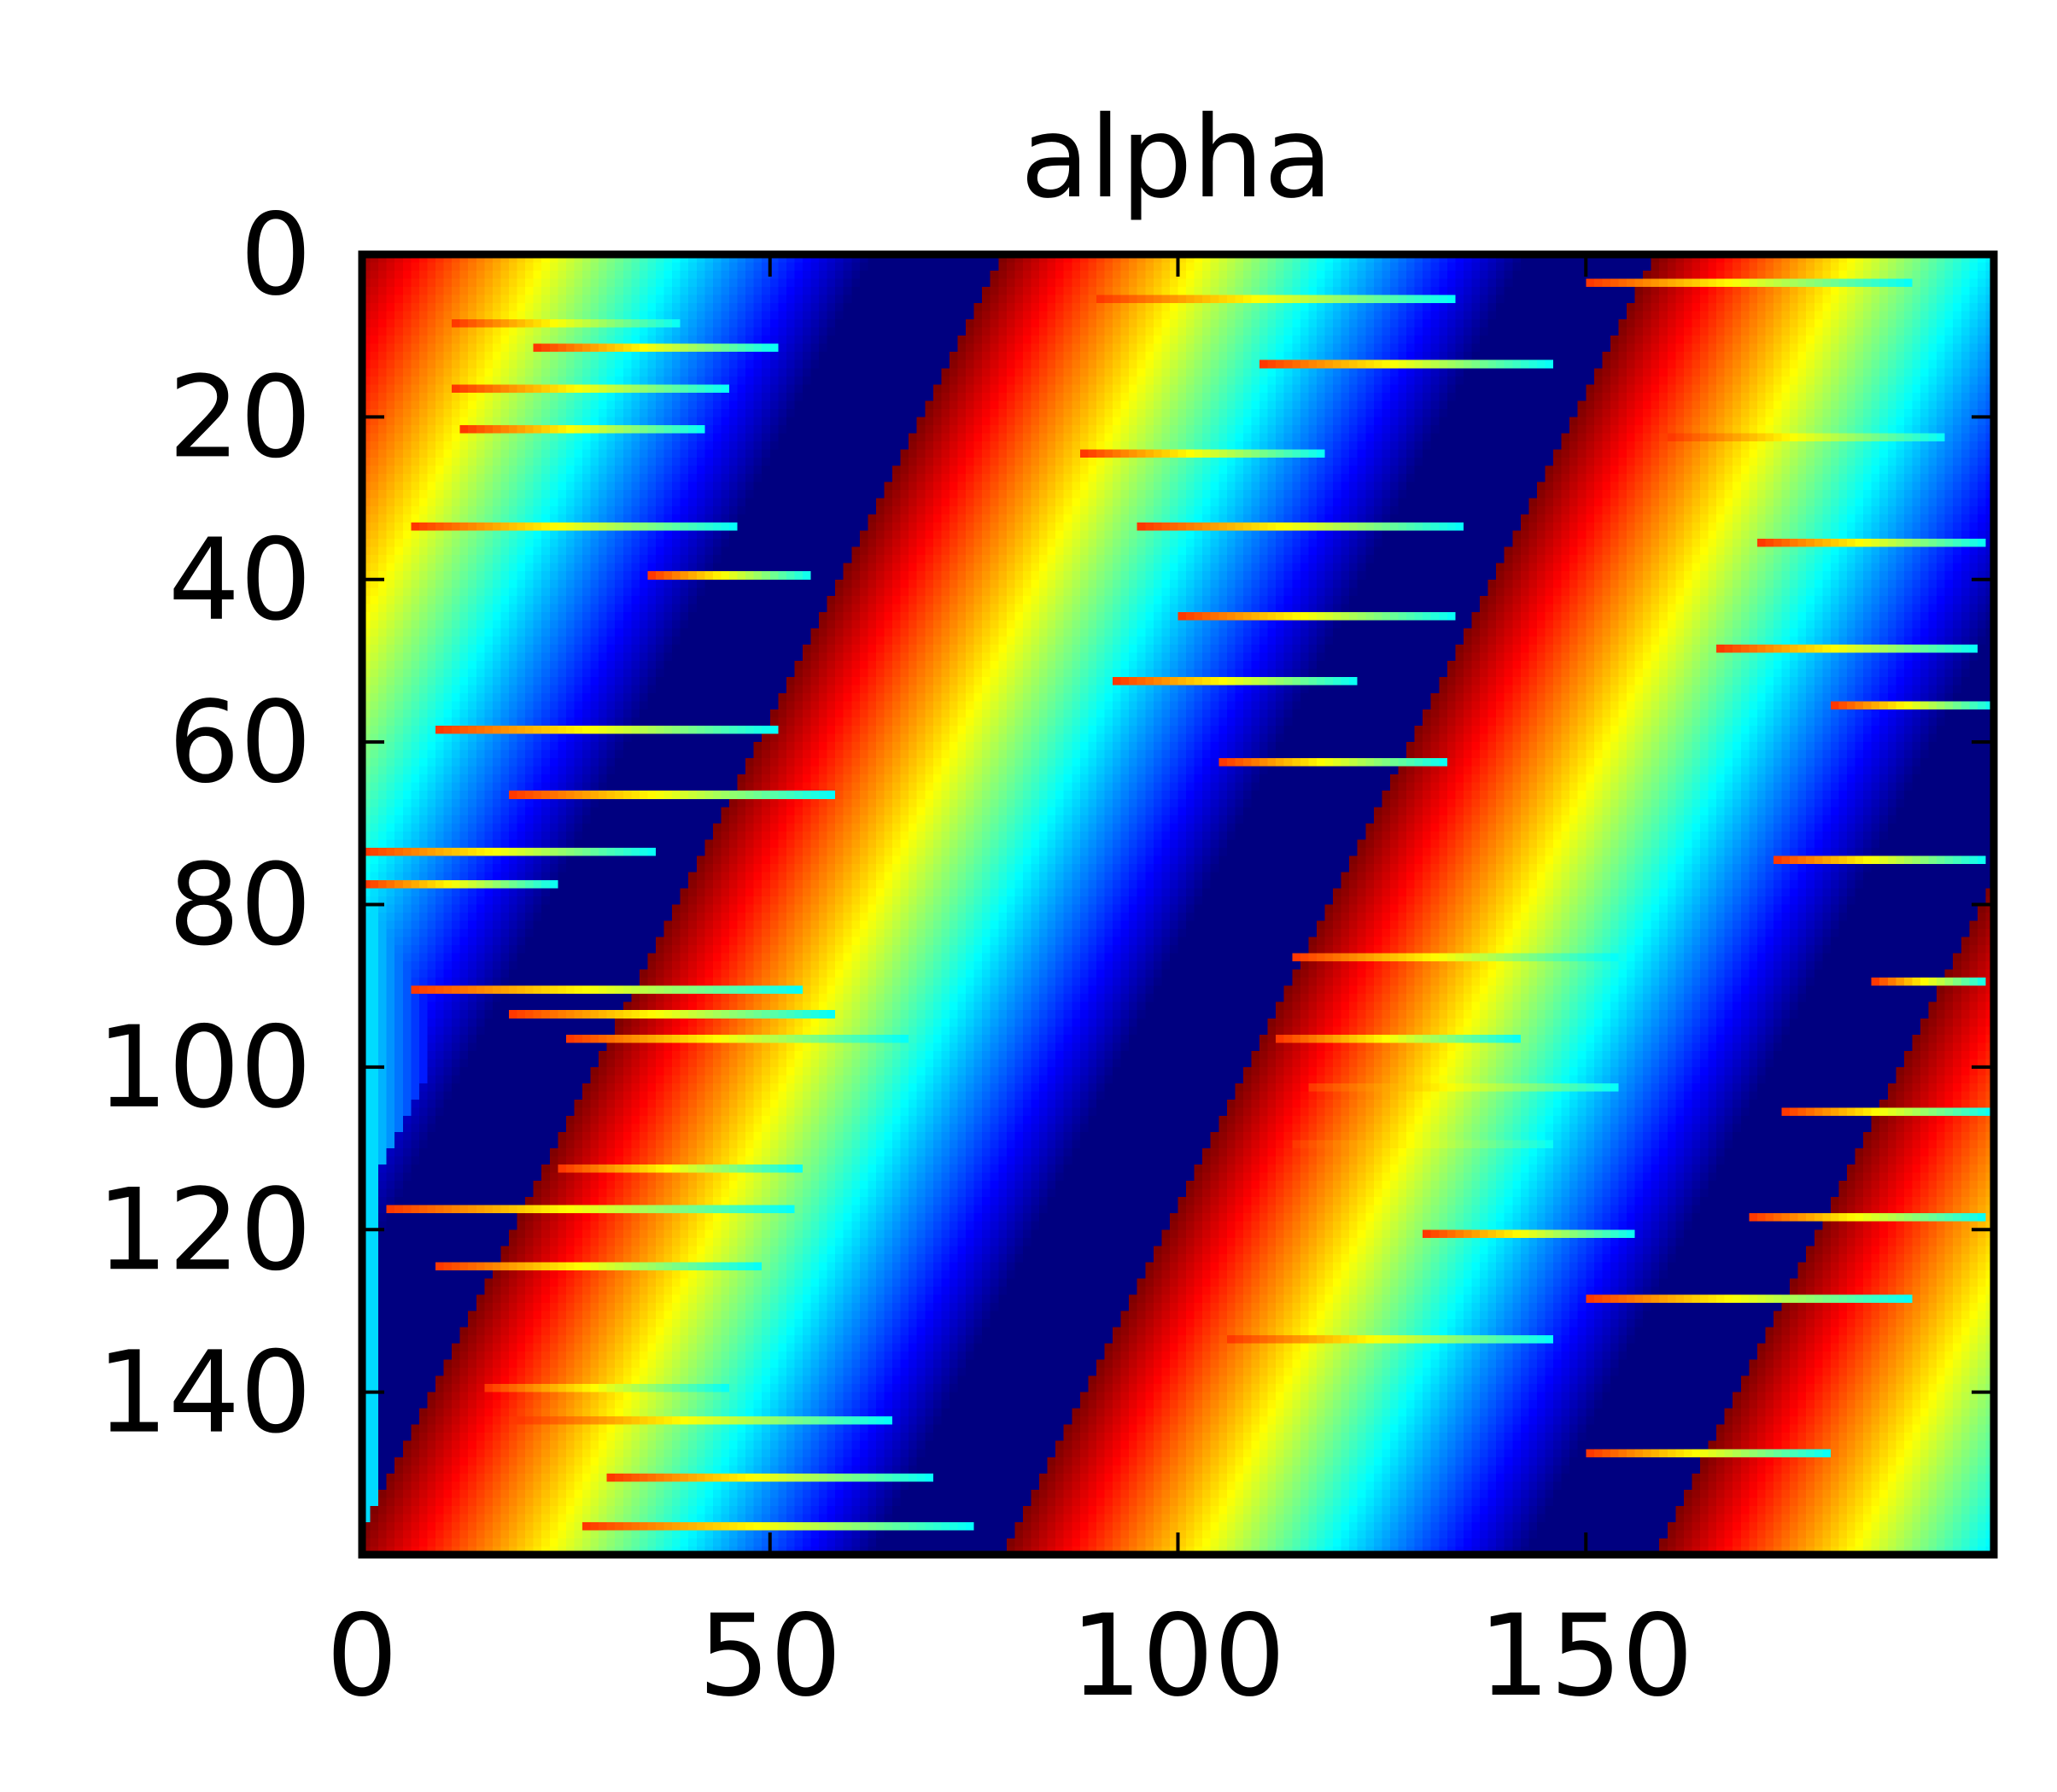 The height and width of the screenshot is (1792, 2057). What do you see at coordinates (240, 417) in the screenshot?
I see `y-tick-label: 20` at bounding box center [240, 417].